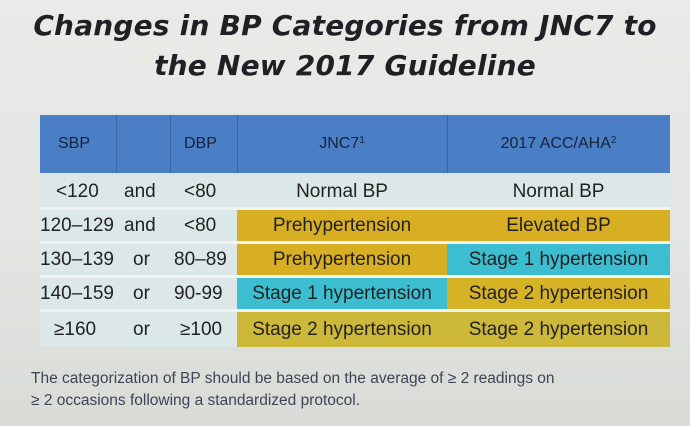 The image size is (690, 426). I want to click on dbp-cell: 90-99, so click(198, 293).